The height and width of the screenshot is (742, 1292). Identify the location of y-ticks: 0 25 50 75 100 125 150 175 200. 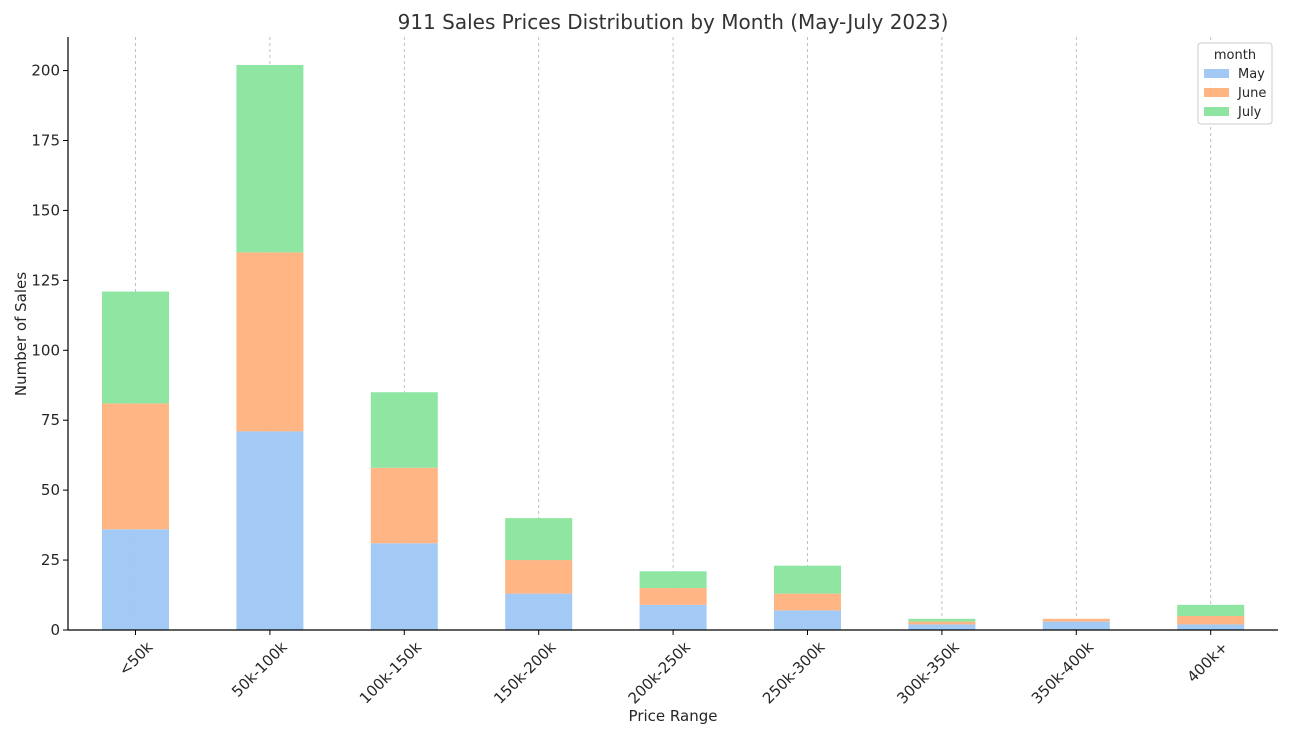
(49, 350).